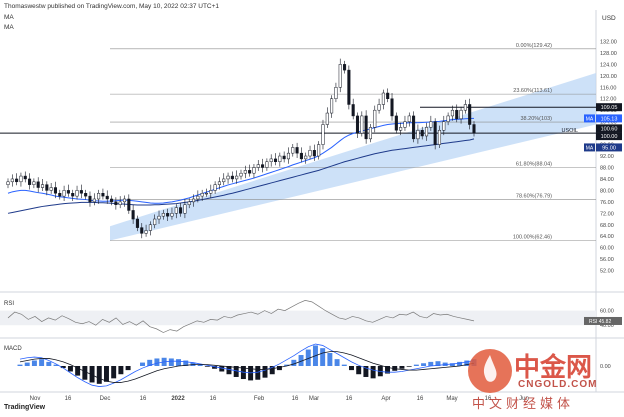 This screenshot has height=417, width=624. I want to click on fib-level-label: 100.00%(62.46), so click(532, 238).